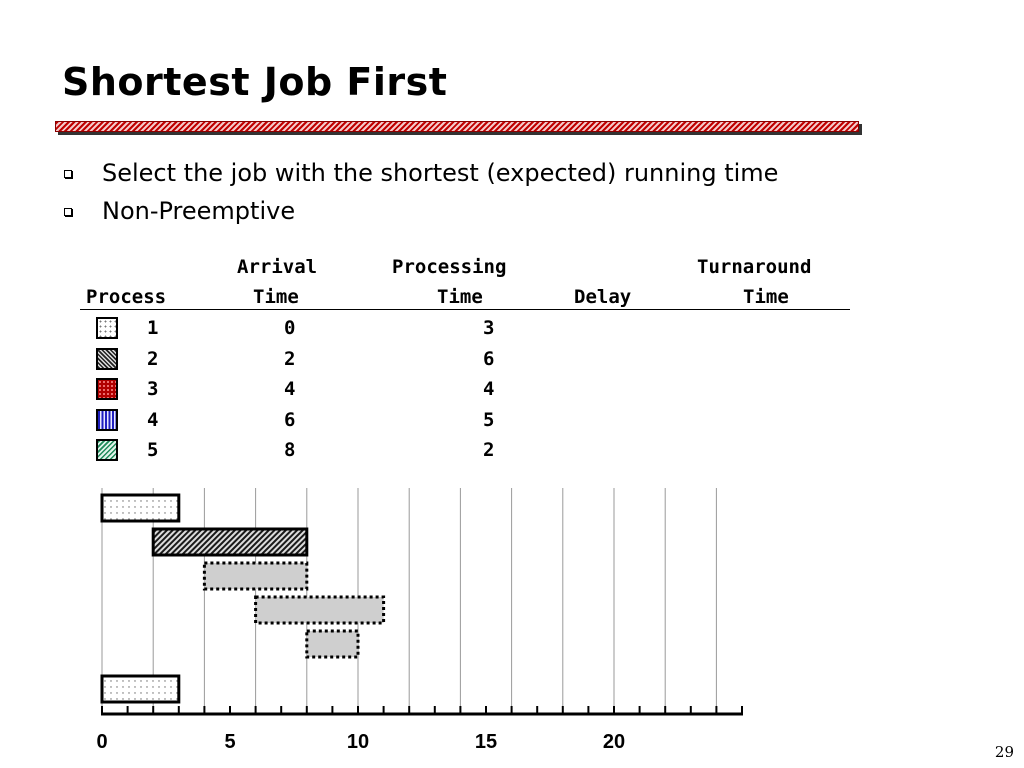 The width and height of the screenshot is (1024, 768). What do you see at coordinates (199, 211) in the screenshot?
I see `bullet-text: Non-Preemptive` at bounding box center [199, 211].